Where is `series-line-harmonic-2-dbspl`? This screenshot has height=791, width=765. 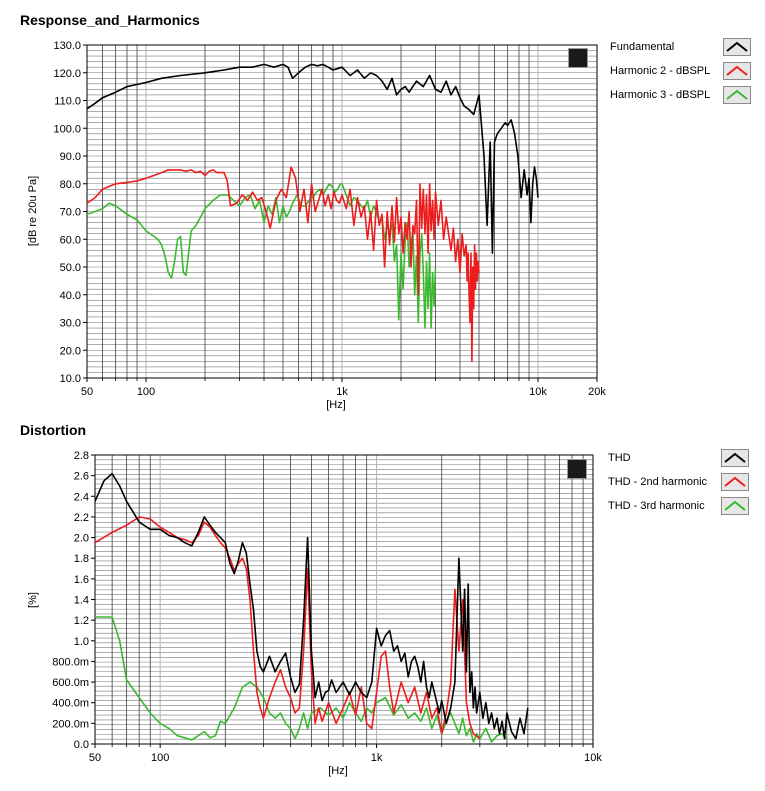
series-line-harmonic-2-dbspl is located at coordinates (283, 264).